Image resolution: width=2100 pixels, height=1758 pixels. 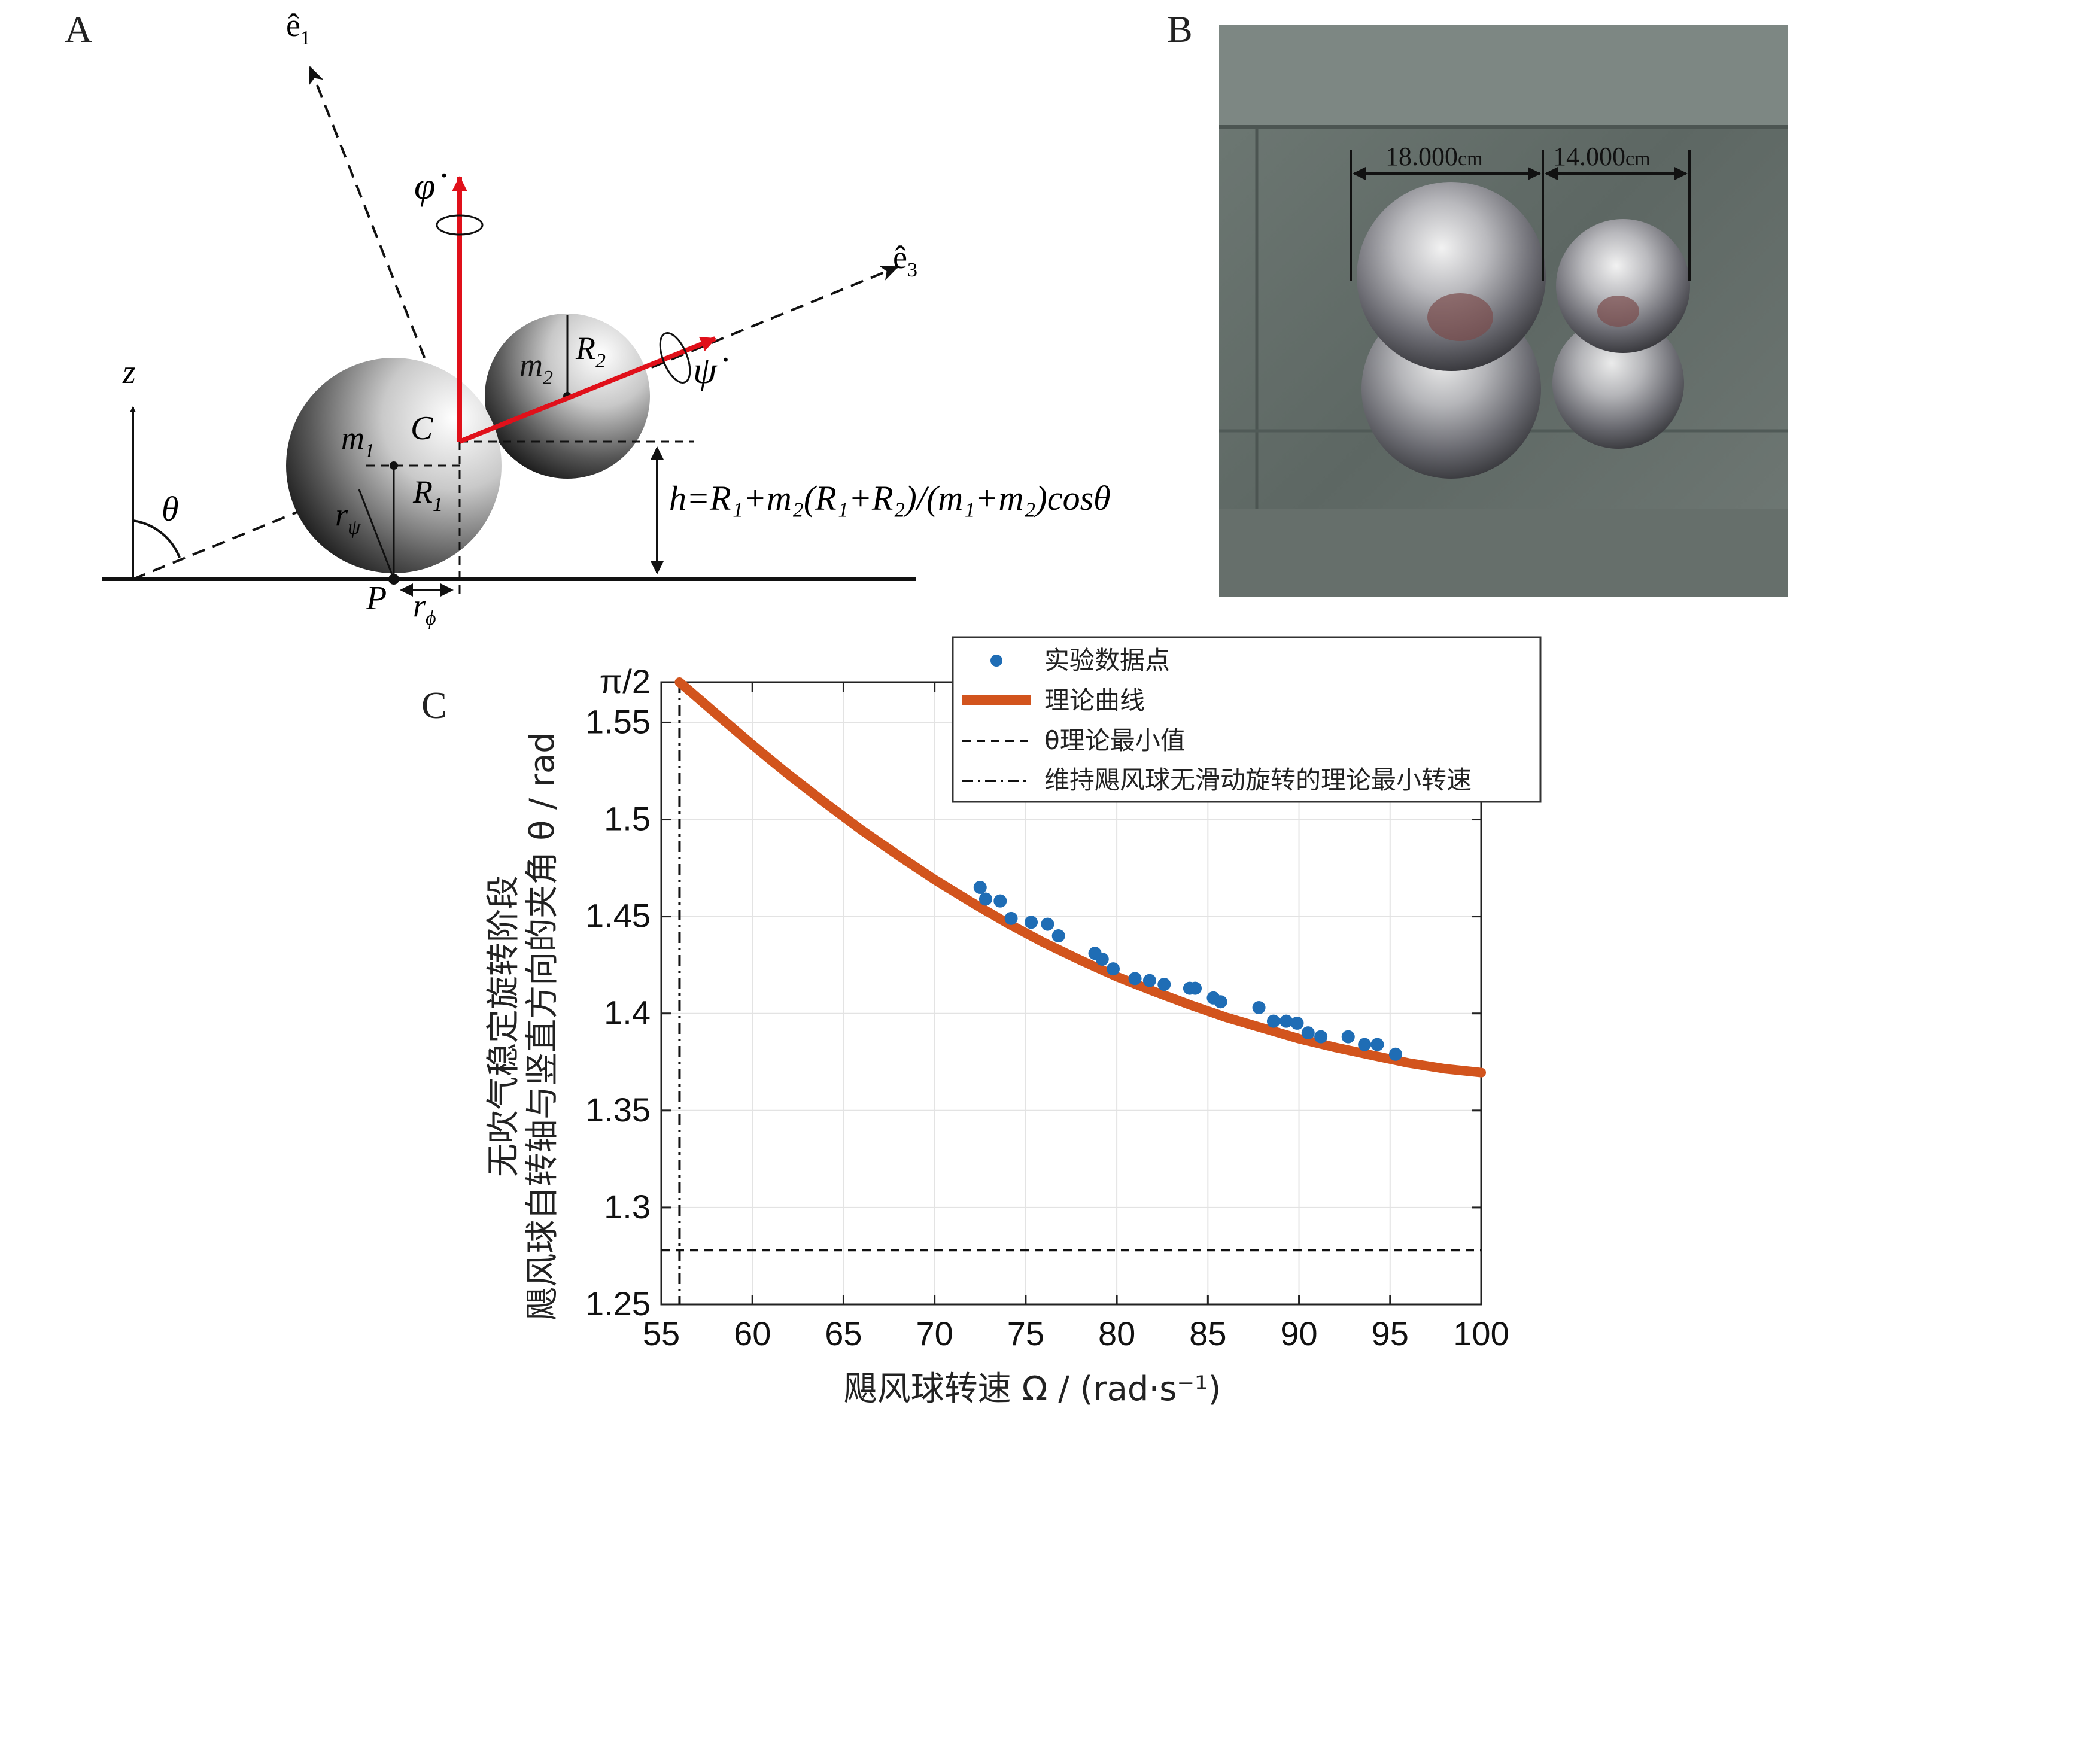 What do you see at coordinates (710, 370) in the screenshot?
I see `psi-dot-label: ψ̇` at bounding box center [710, 370].